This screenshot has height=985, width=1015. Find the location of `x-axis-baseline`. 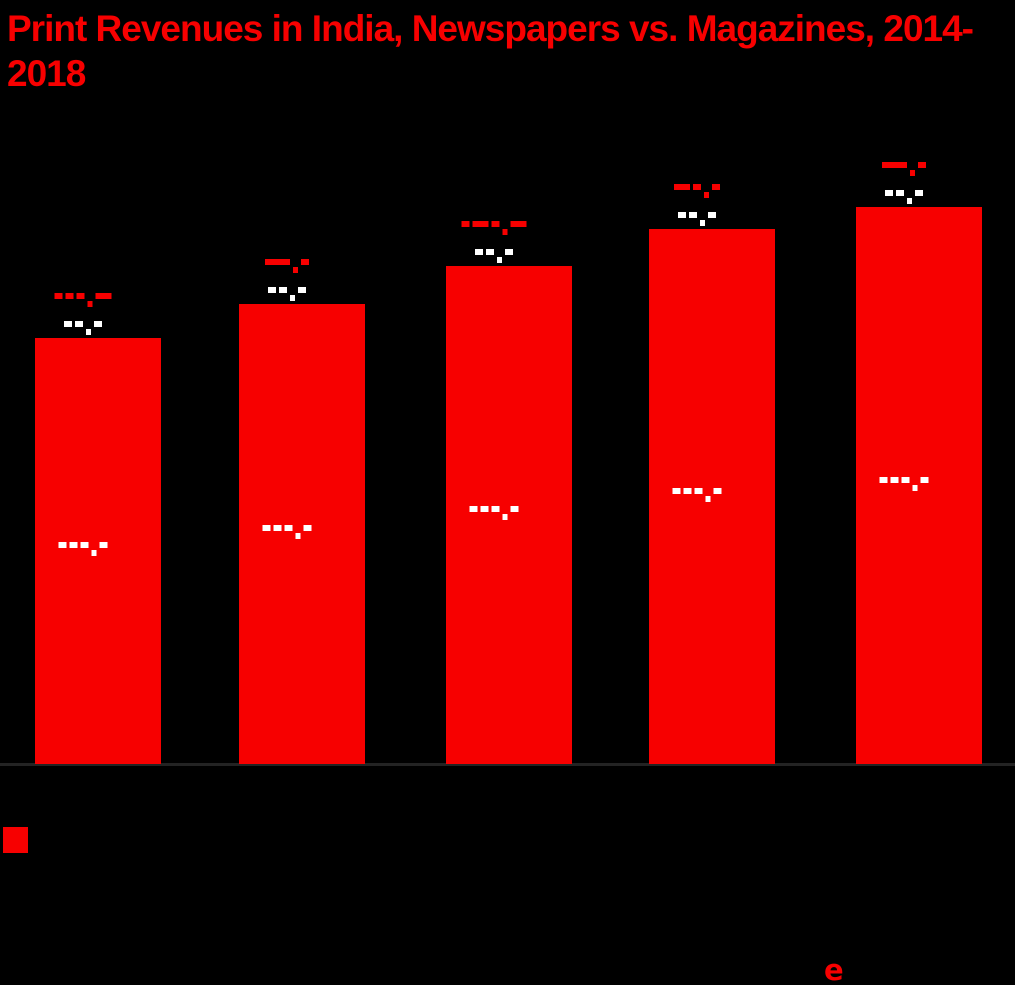

x-axis-baseline is located at coordinates (507, 764).